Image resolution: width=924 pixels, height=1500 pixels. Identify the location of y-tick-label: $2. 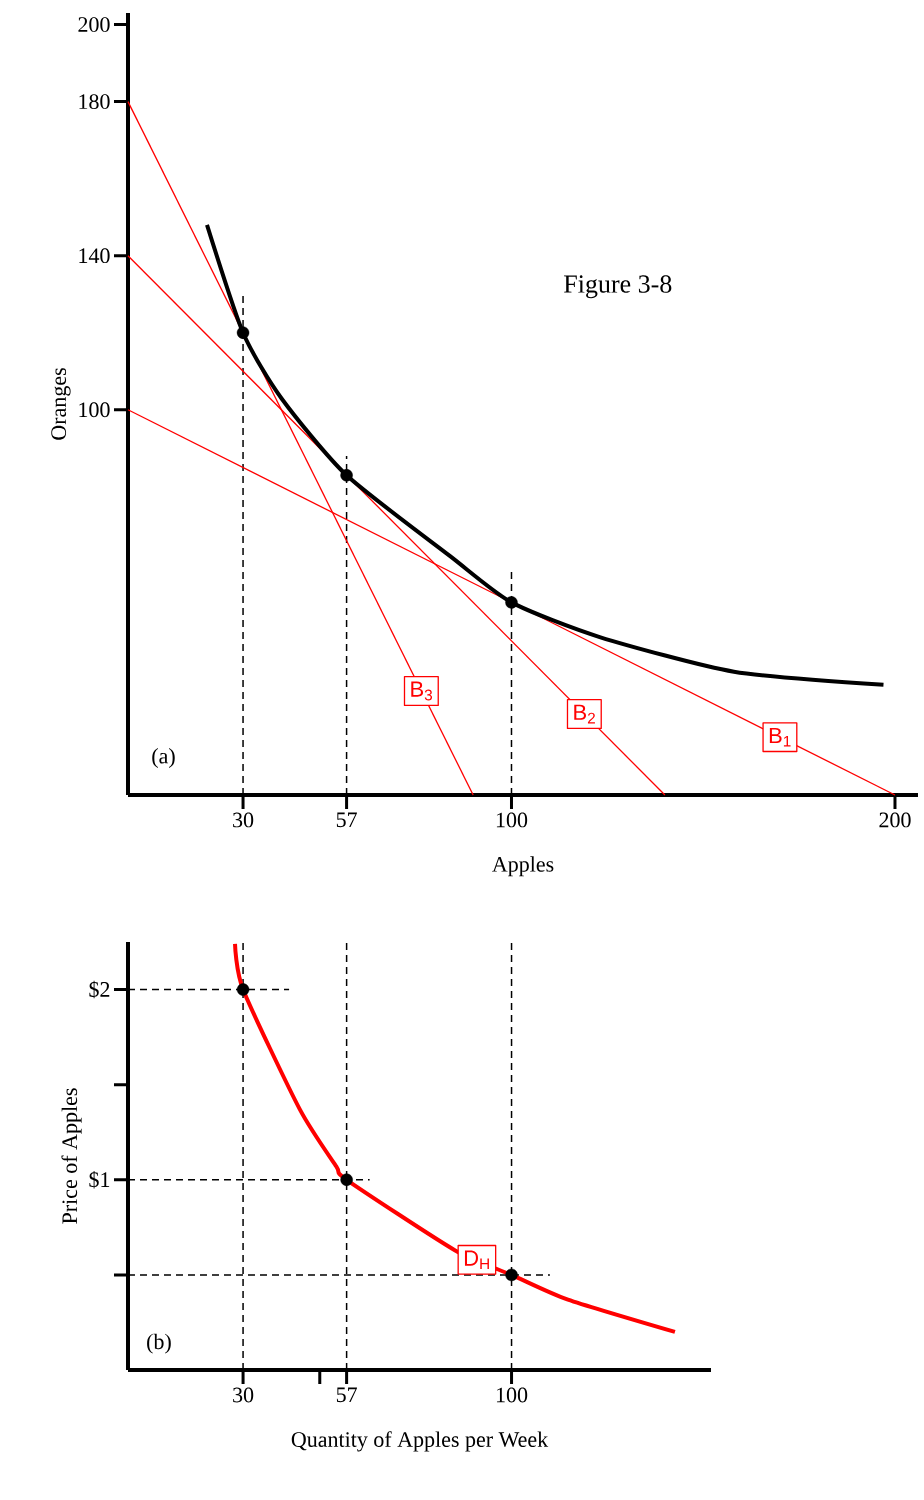
(99, 989).